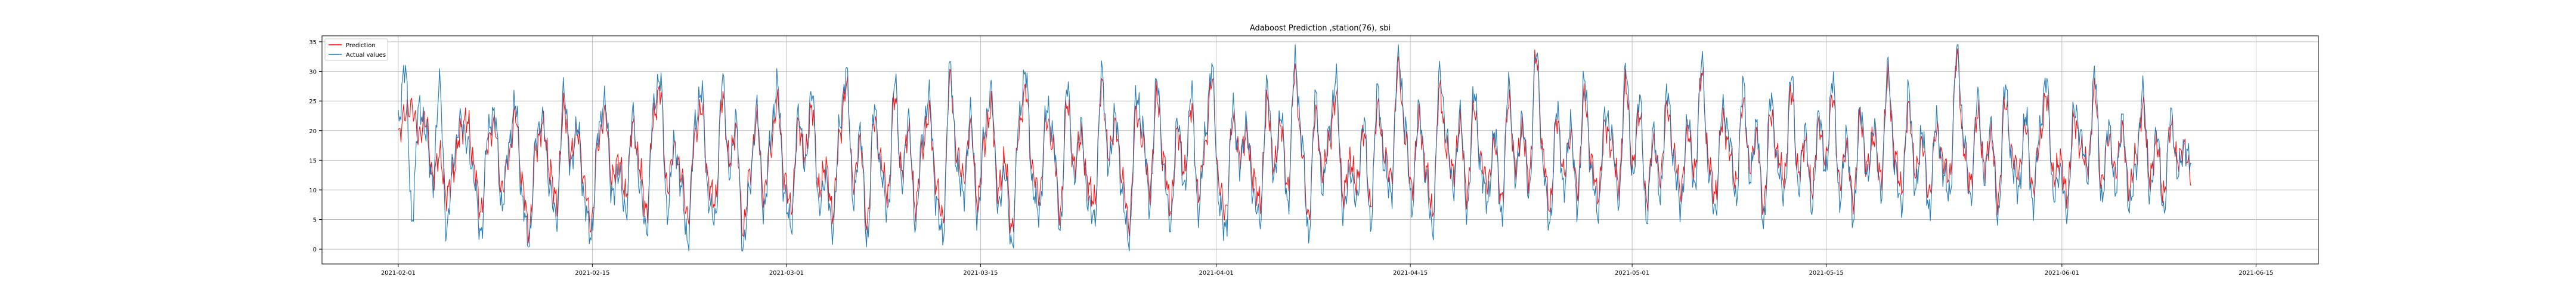  What do you see at coordinates (980, 273) in the screenshot?
I see `x-tick-label: 2021-03-15` at bounding box center [980, 273].